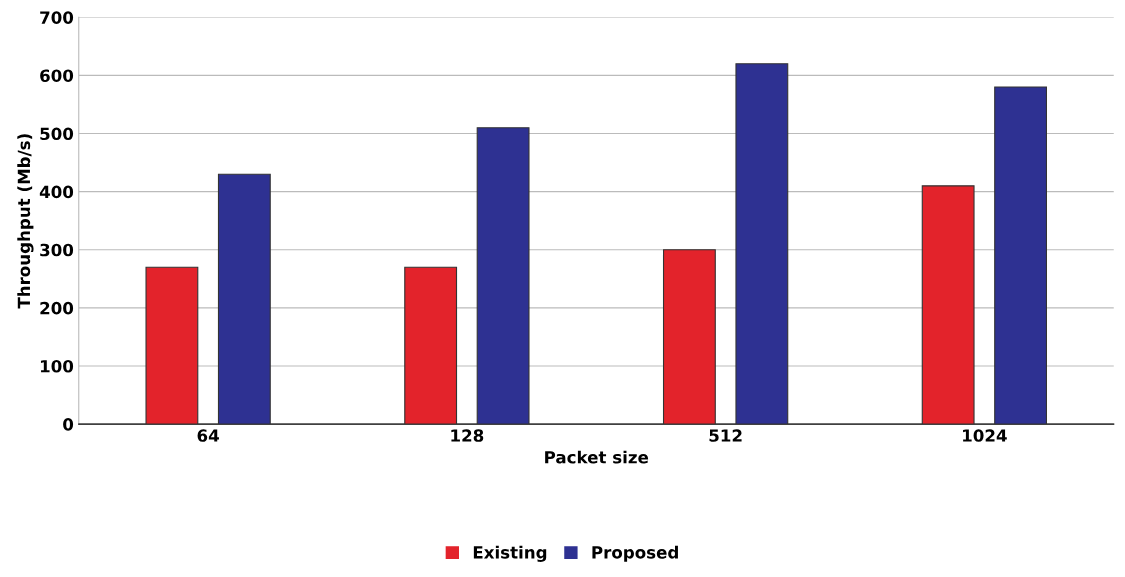 Image resolution: width=1125 pixels, height=577 pixels. I want to click on y-tick-label: 700, so click(57, 17).